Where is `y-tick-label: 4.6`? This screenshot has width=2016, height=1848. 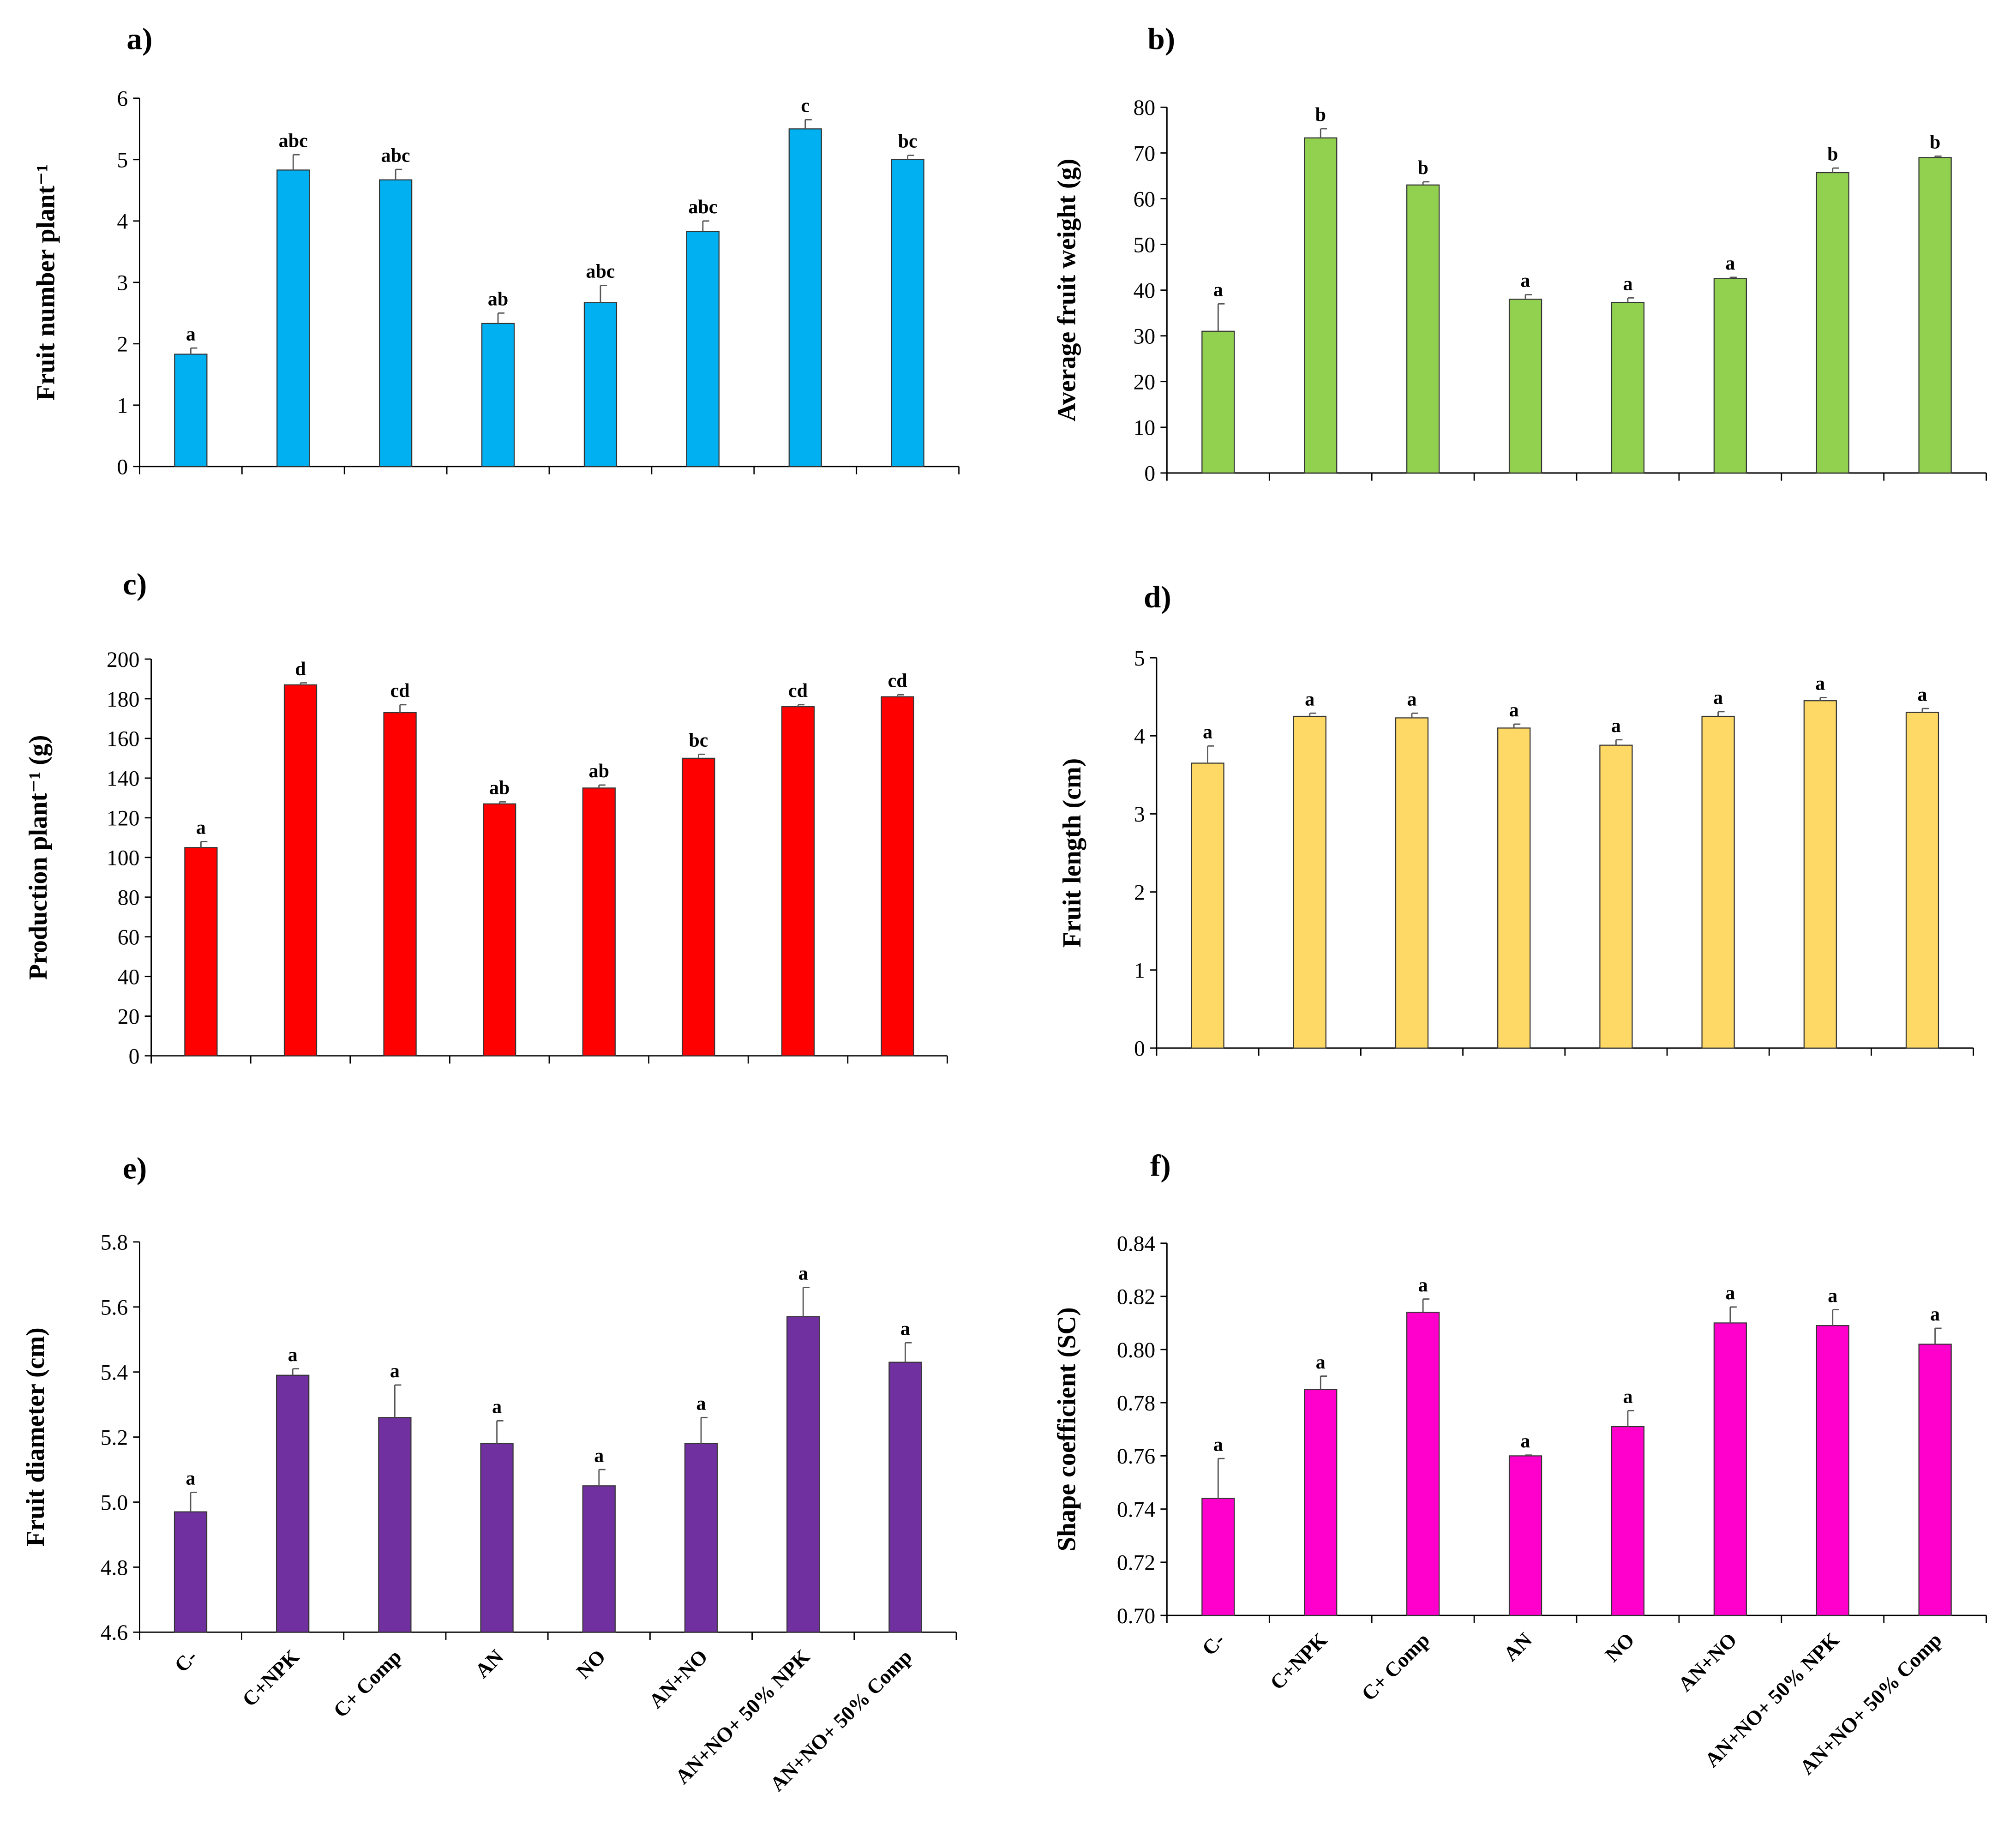 y-tick-label: 4.6 is located at coordinates (114, 1633).